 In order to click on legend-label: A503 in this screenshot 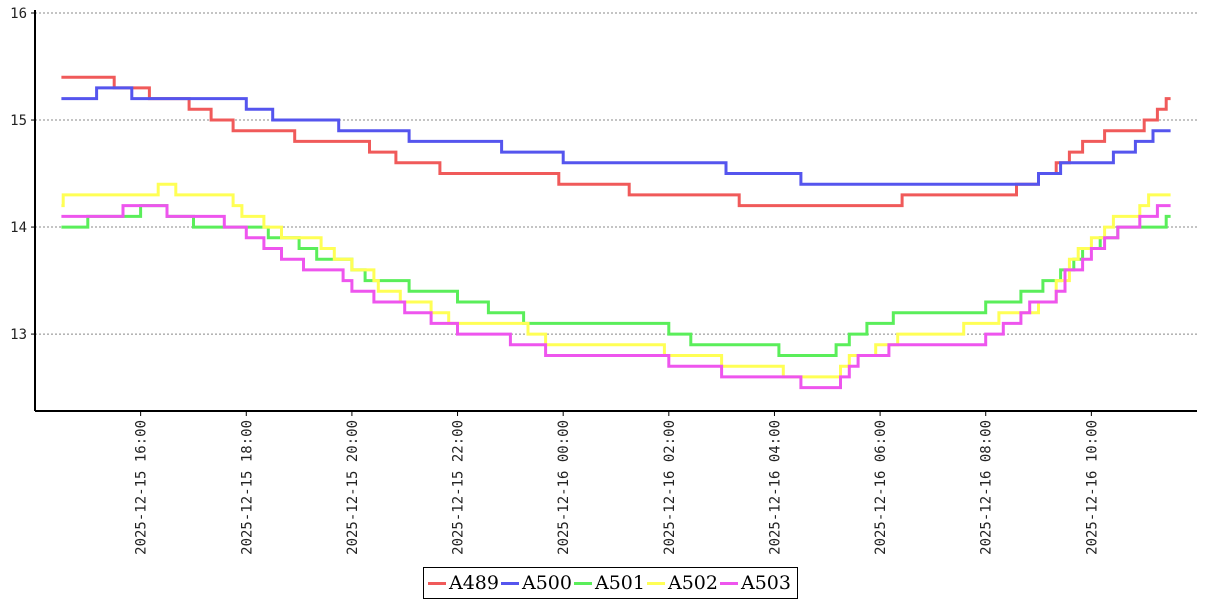, I will do `click(766, 583)`.